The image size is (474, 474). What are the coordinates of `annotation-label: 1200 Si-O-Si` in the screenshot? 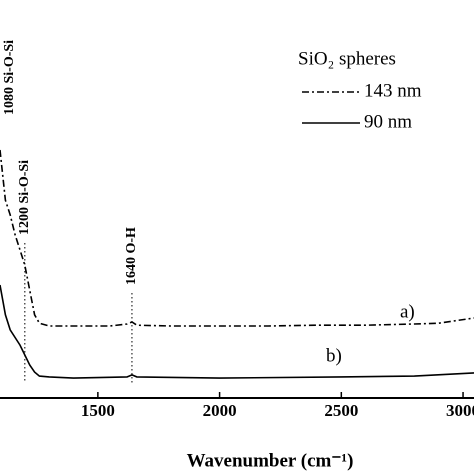 It's located at (24, 197).